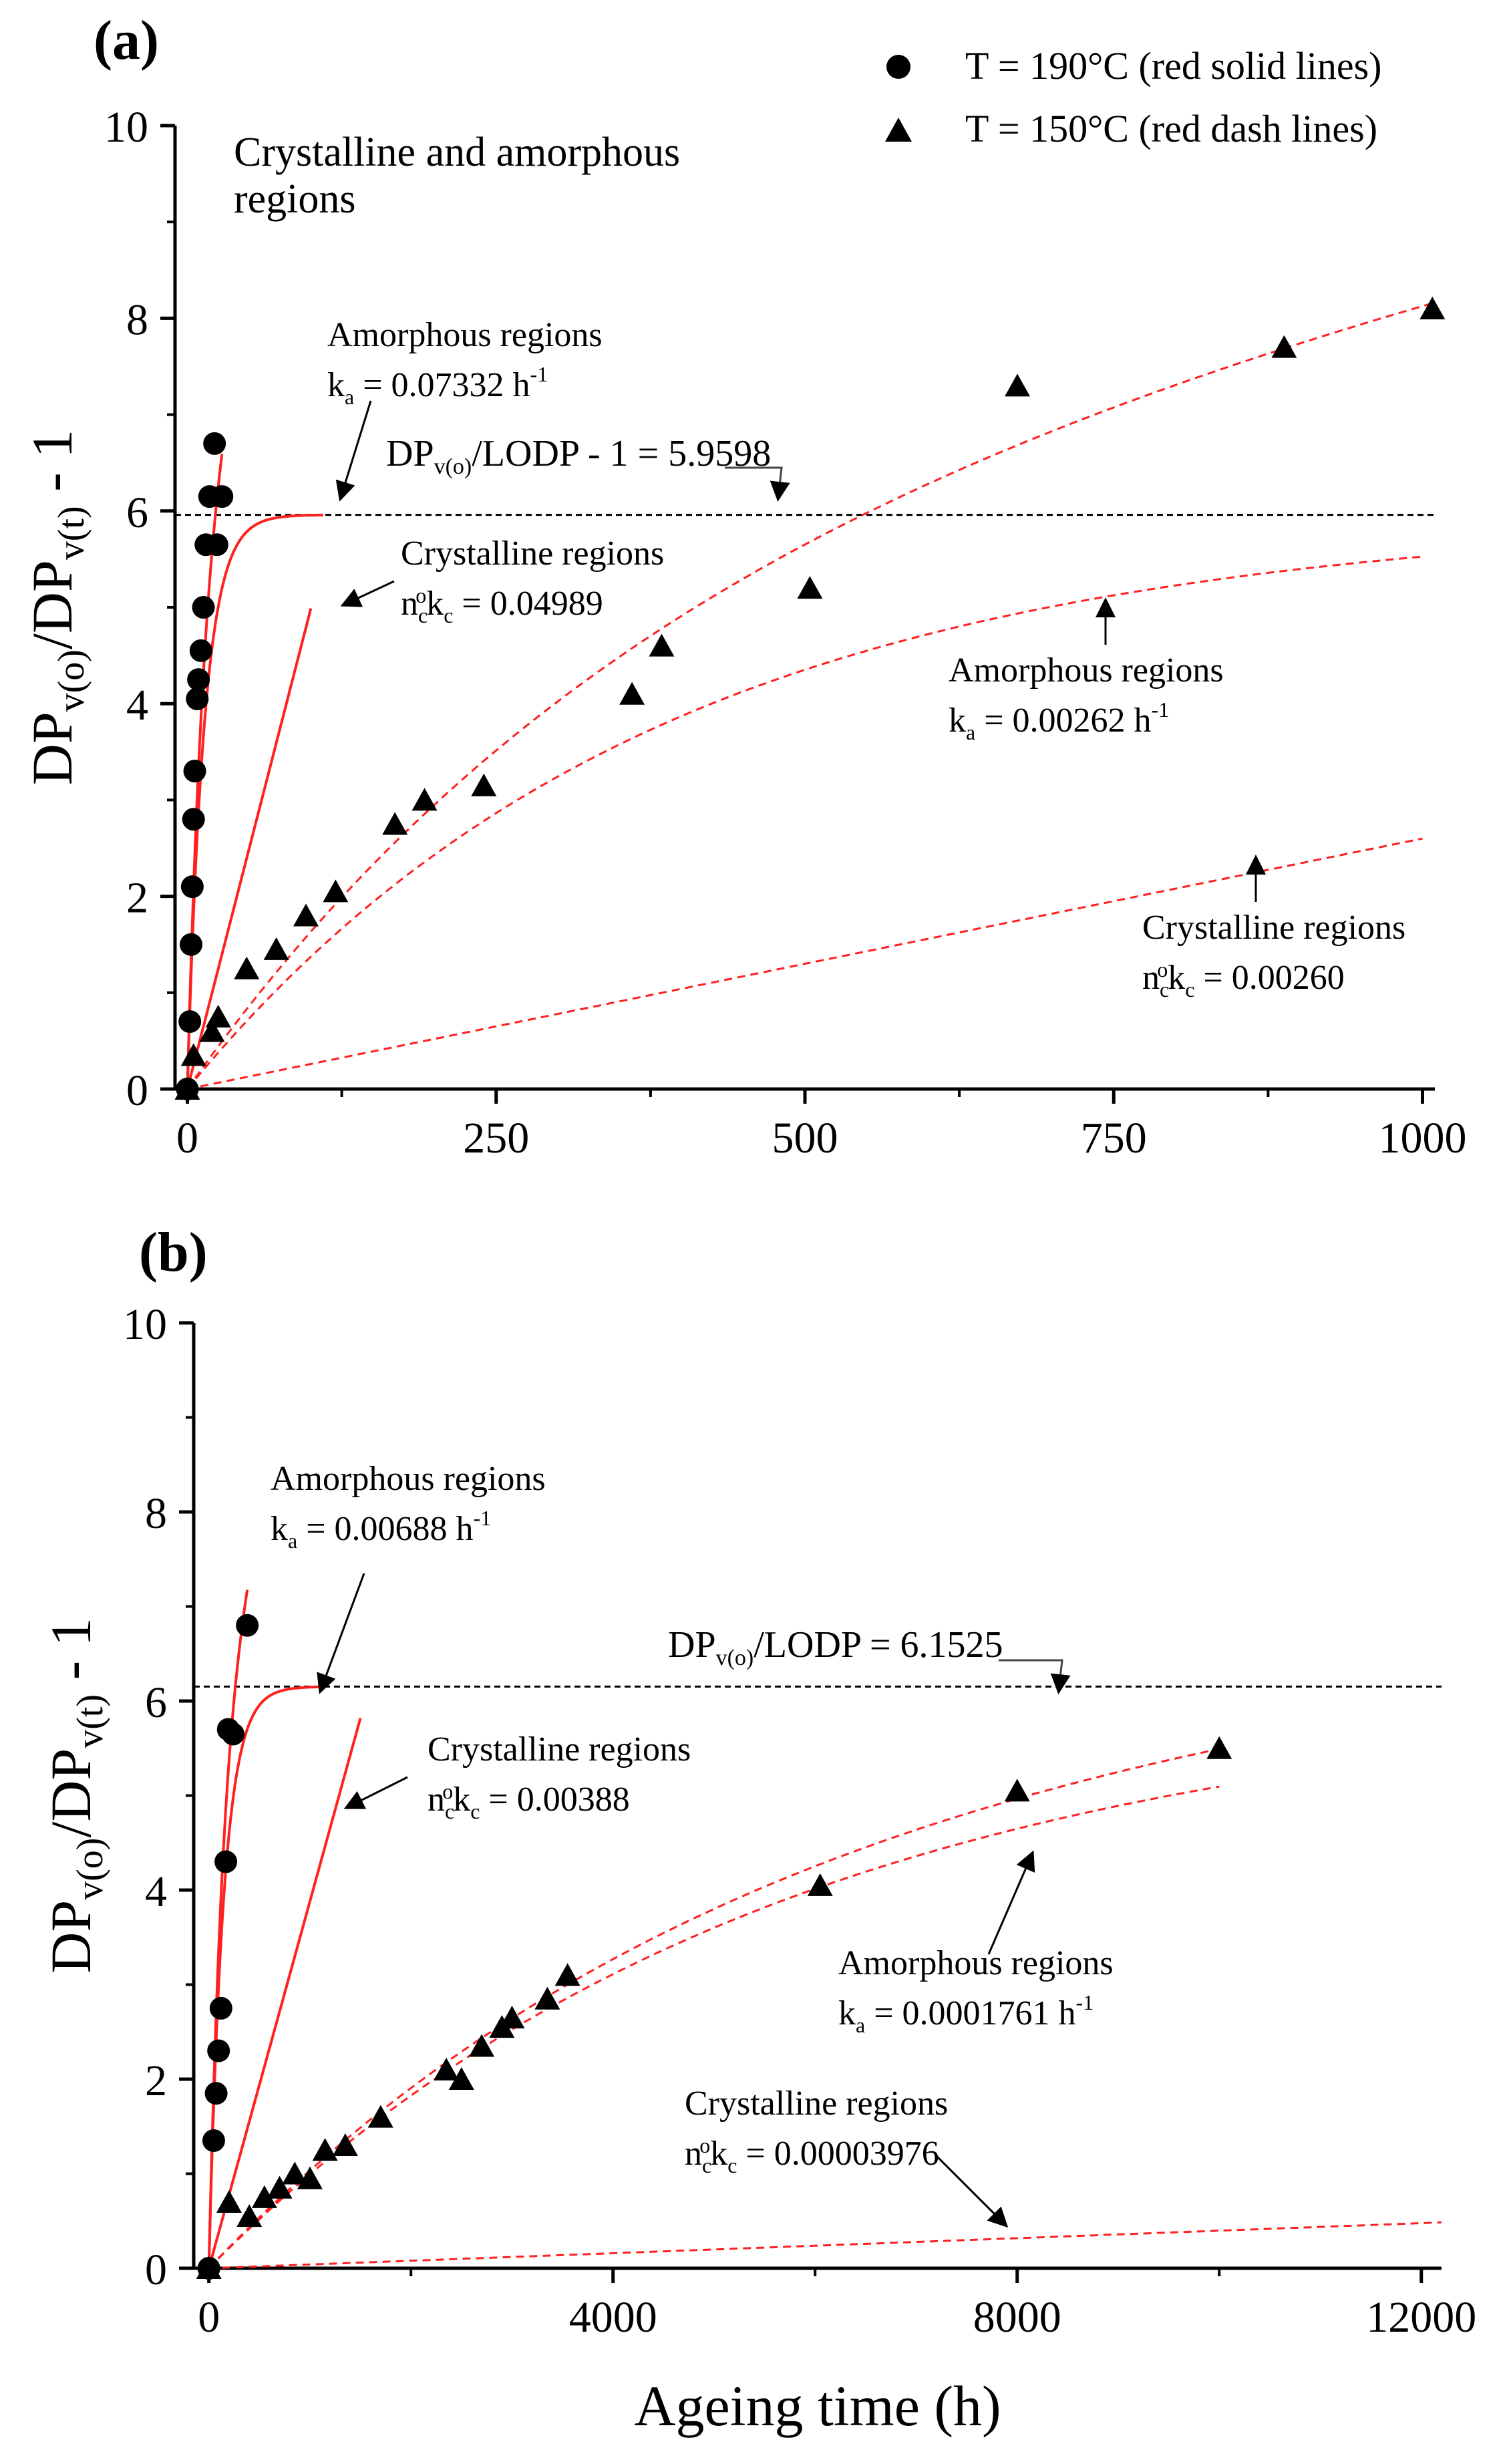 This screenshot has height=2464, width=1509. Describe the element at coordinates (284, 1993) in the screenshot. I see `fit-curve-190-crystalline` at that location.